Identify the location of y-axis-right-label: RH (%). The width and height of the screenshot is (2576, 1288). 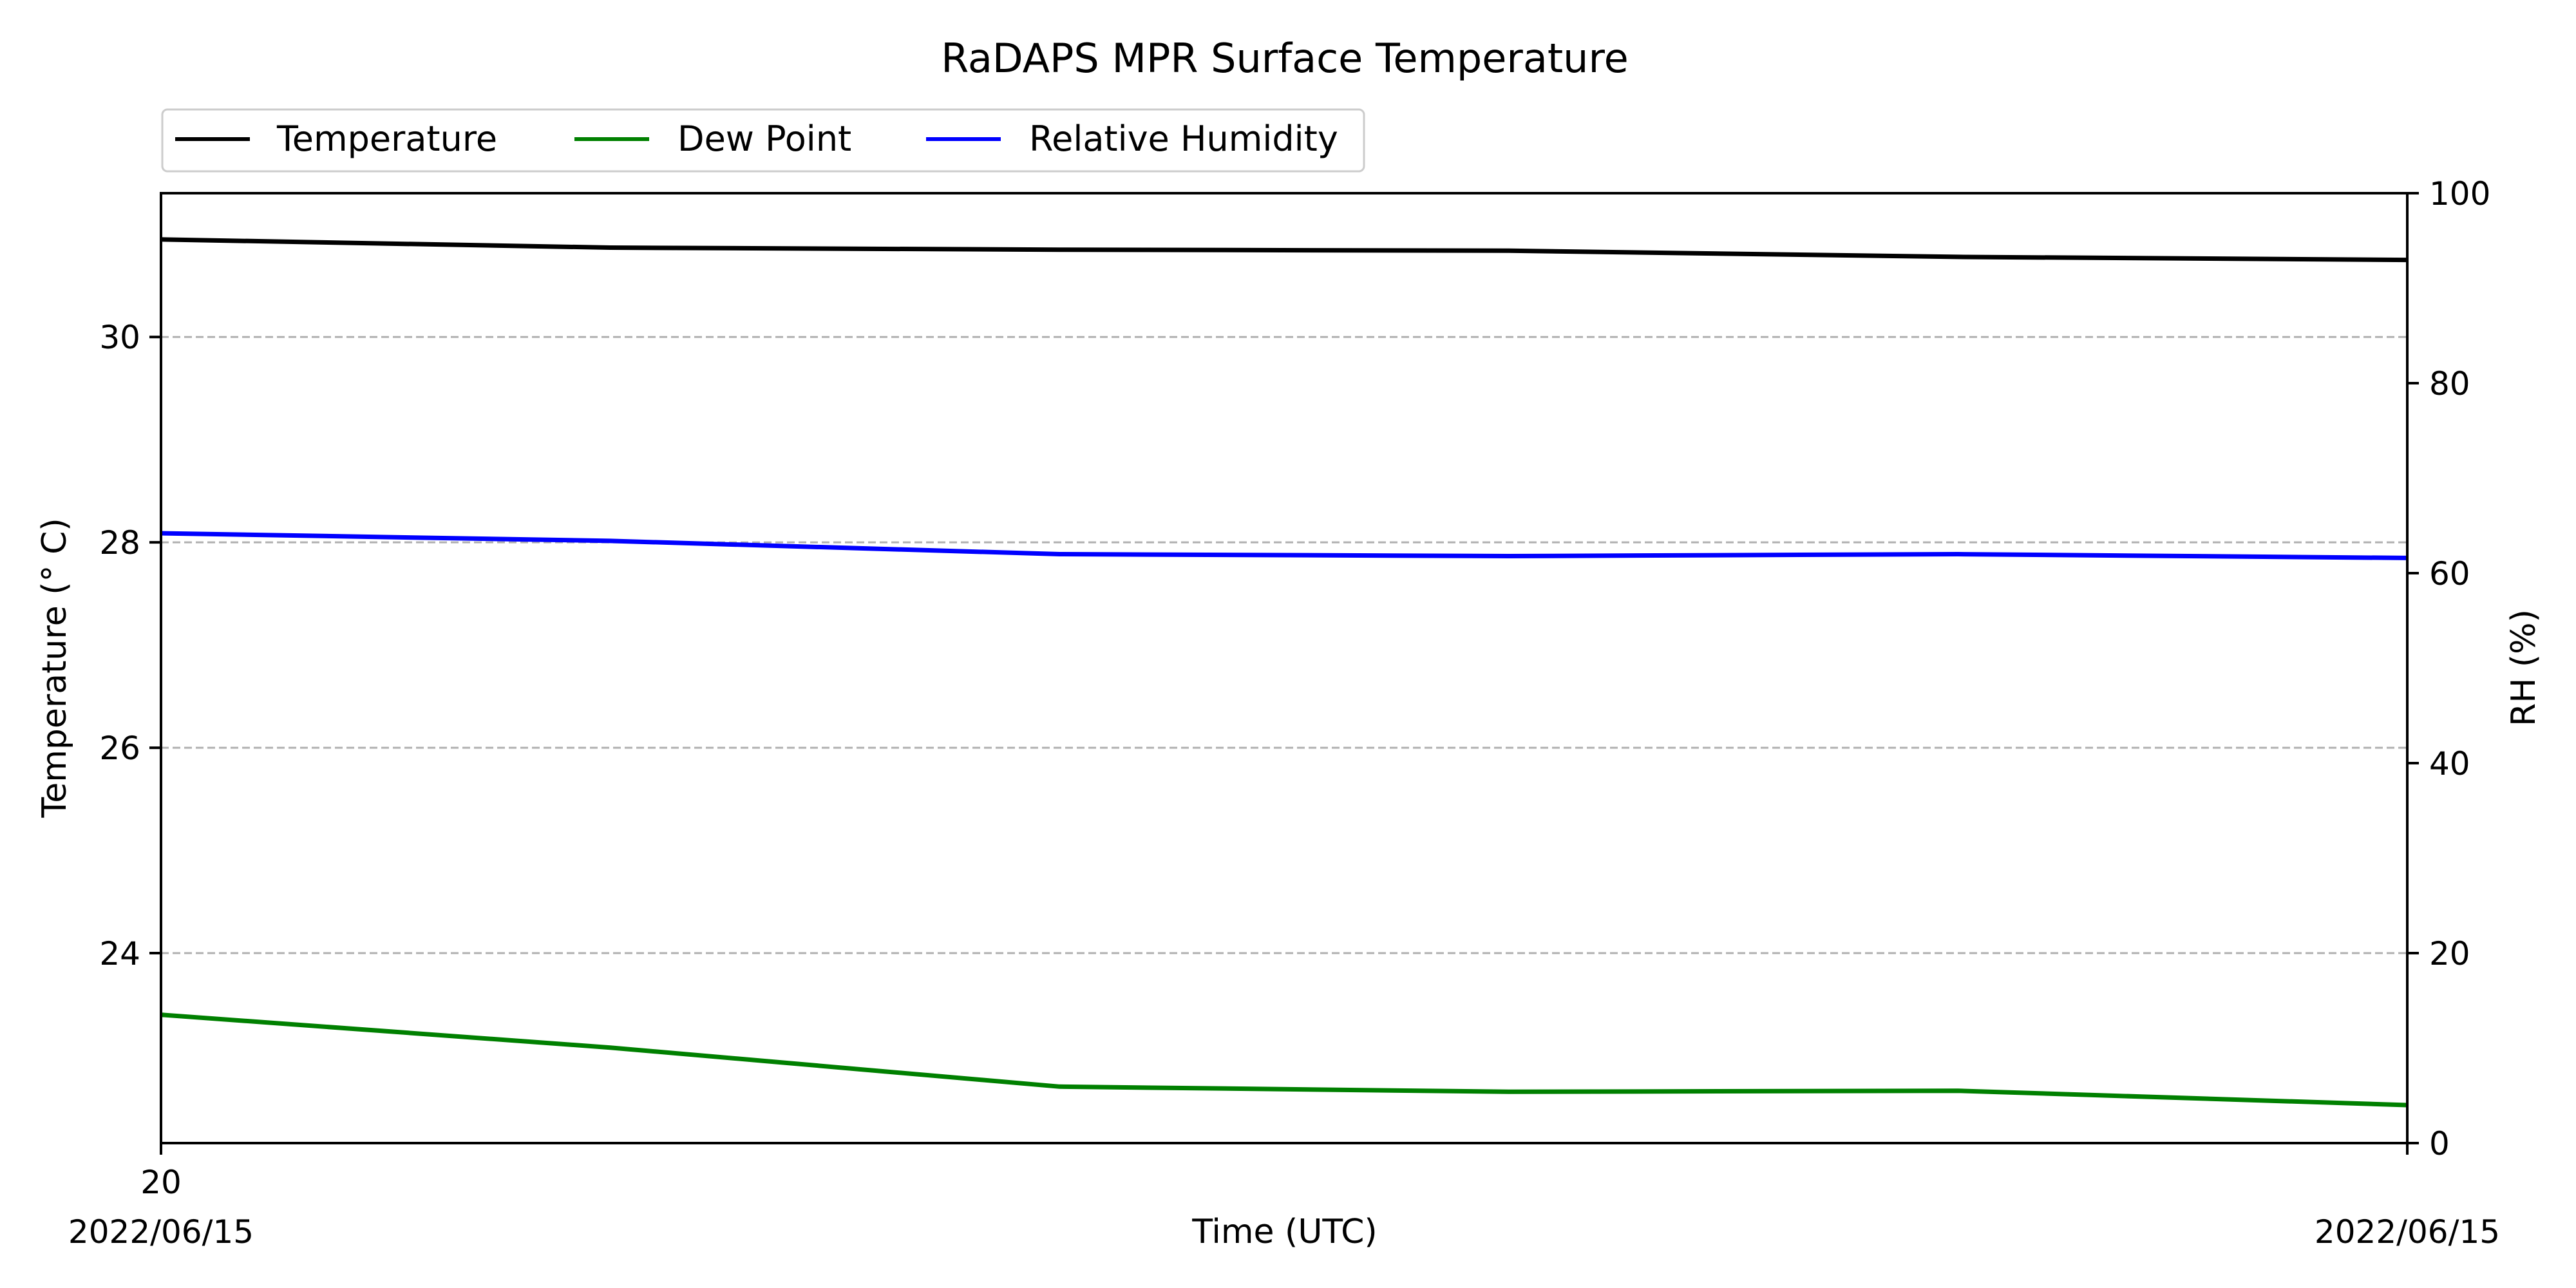
(2524, 667).